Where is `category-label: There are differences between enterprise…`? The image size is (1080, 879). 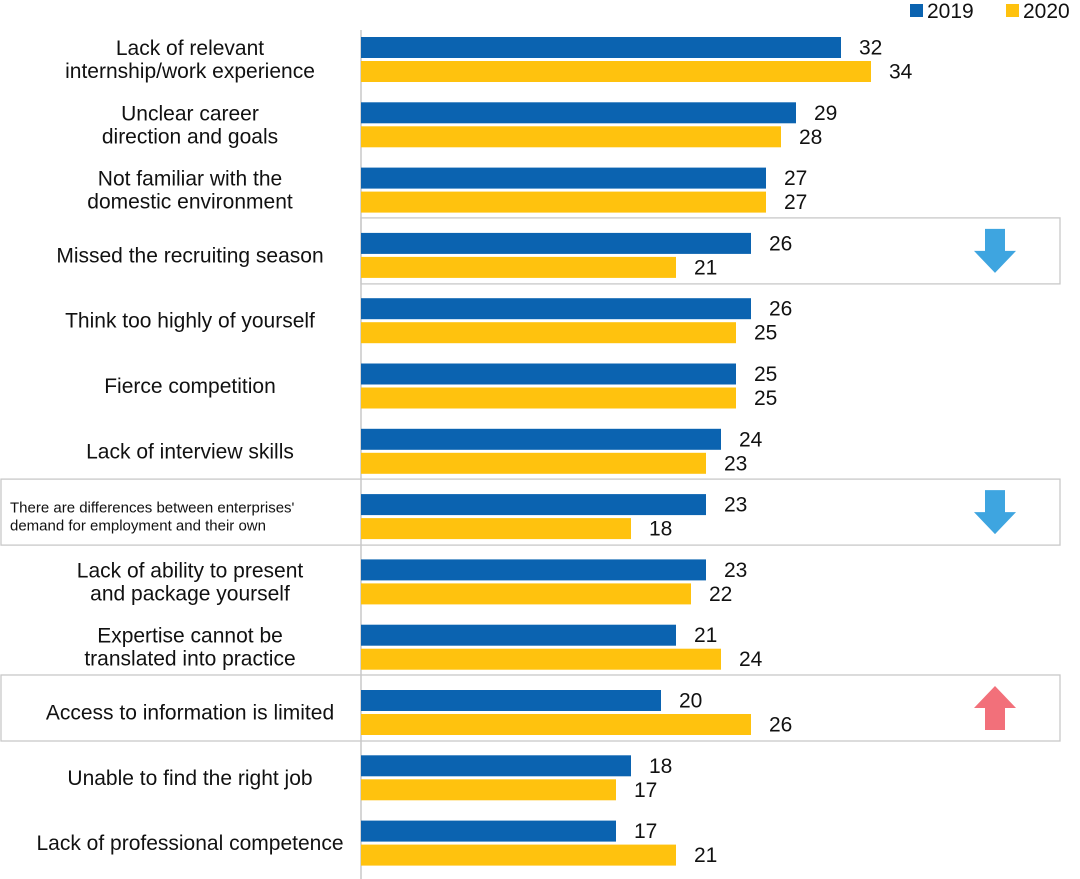
category-label: There are differences between enterprise… is located at coordinates (152, 517).